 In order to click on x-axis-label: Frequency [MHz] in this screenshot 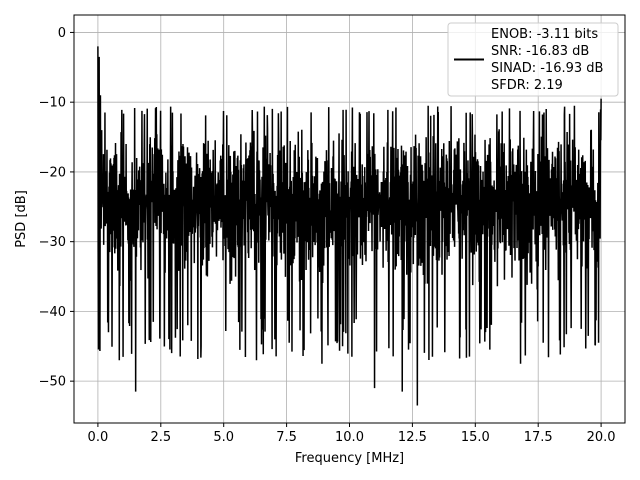, I will do `click(349, 458)`.